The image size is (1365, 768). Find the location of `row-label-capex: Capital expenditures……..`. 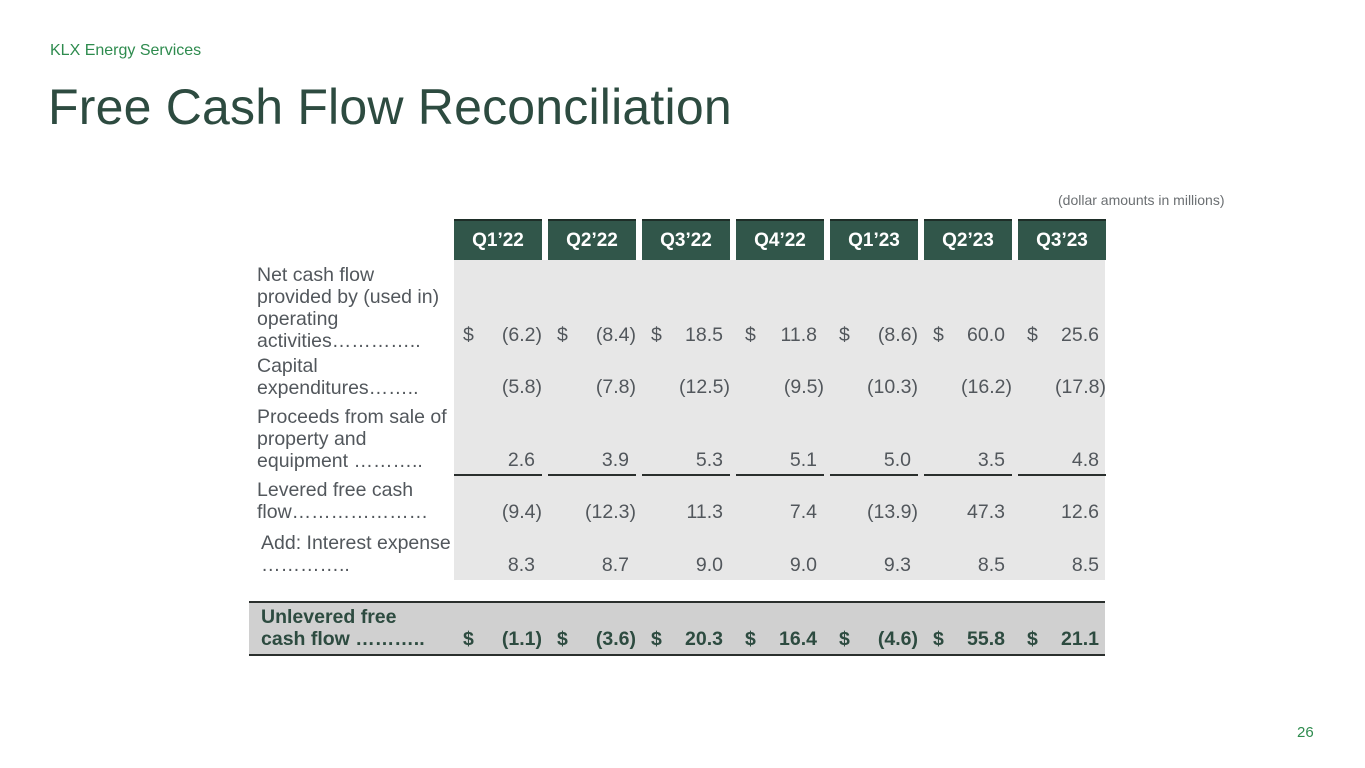

row-label-capex: Capital expenditures…….. is located at coordinates (338, 377).